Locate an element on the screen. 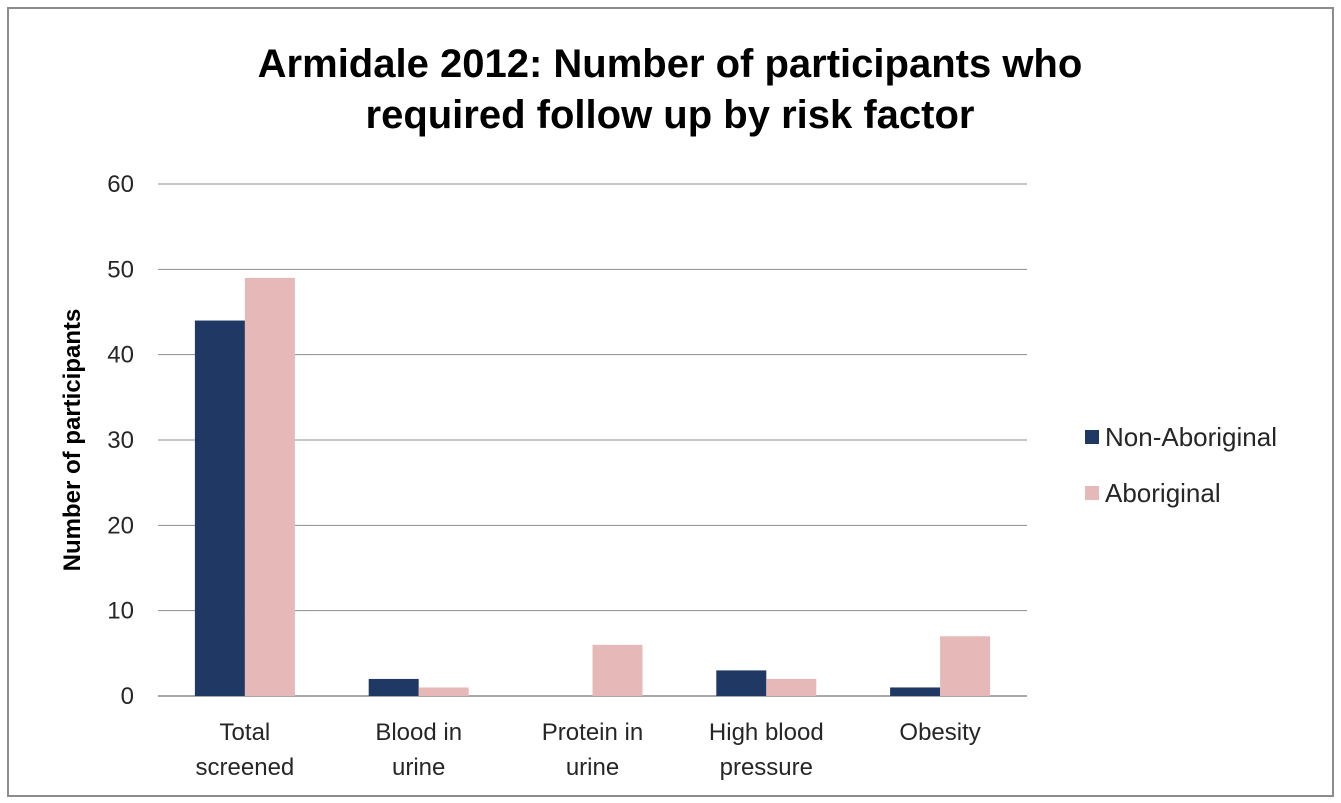 The width and height of the screenshot is (1341, 803). x-tick-label: Total screened is located at coordinates (245, 750).